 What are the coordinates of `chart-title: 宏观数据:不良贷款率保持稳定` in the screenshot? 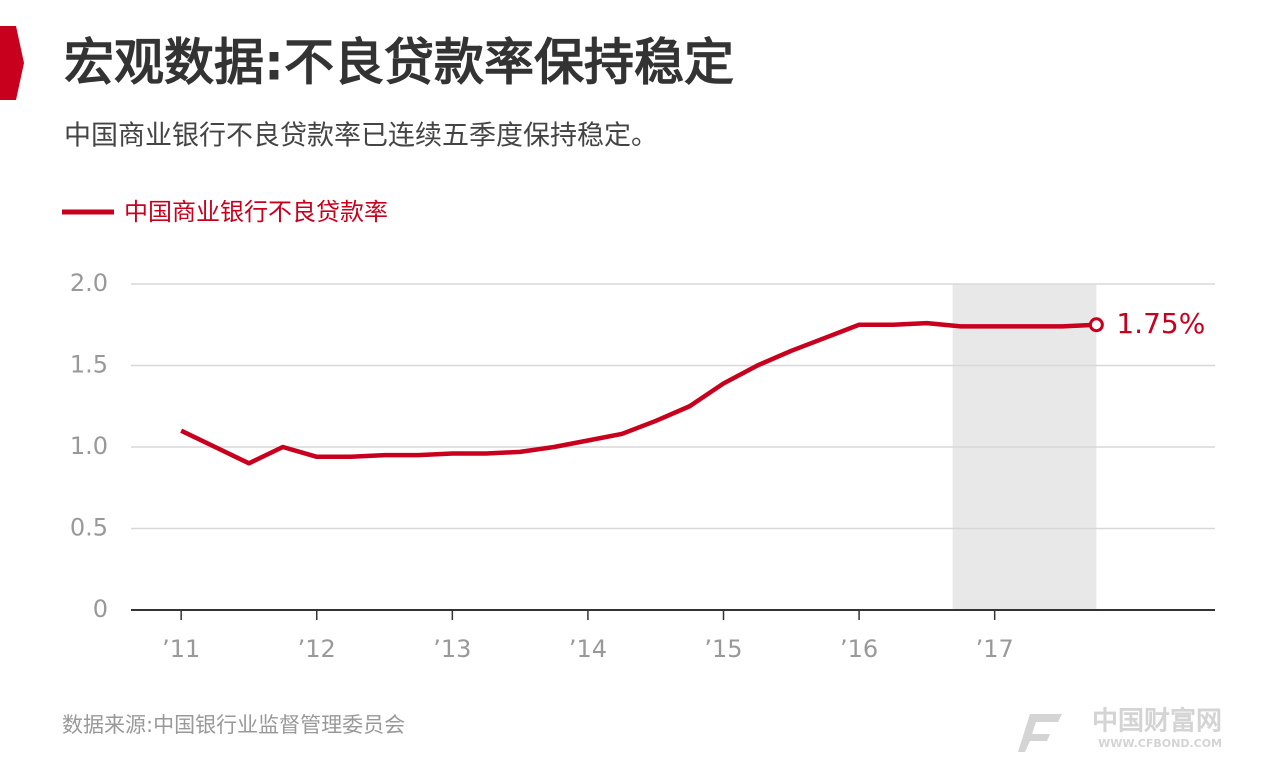 It's located at (399, 63).